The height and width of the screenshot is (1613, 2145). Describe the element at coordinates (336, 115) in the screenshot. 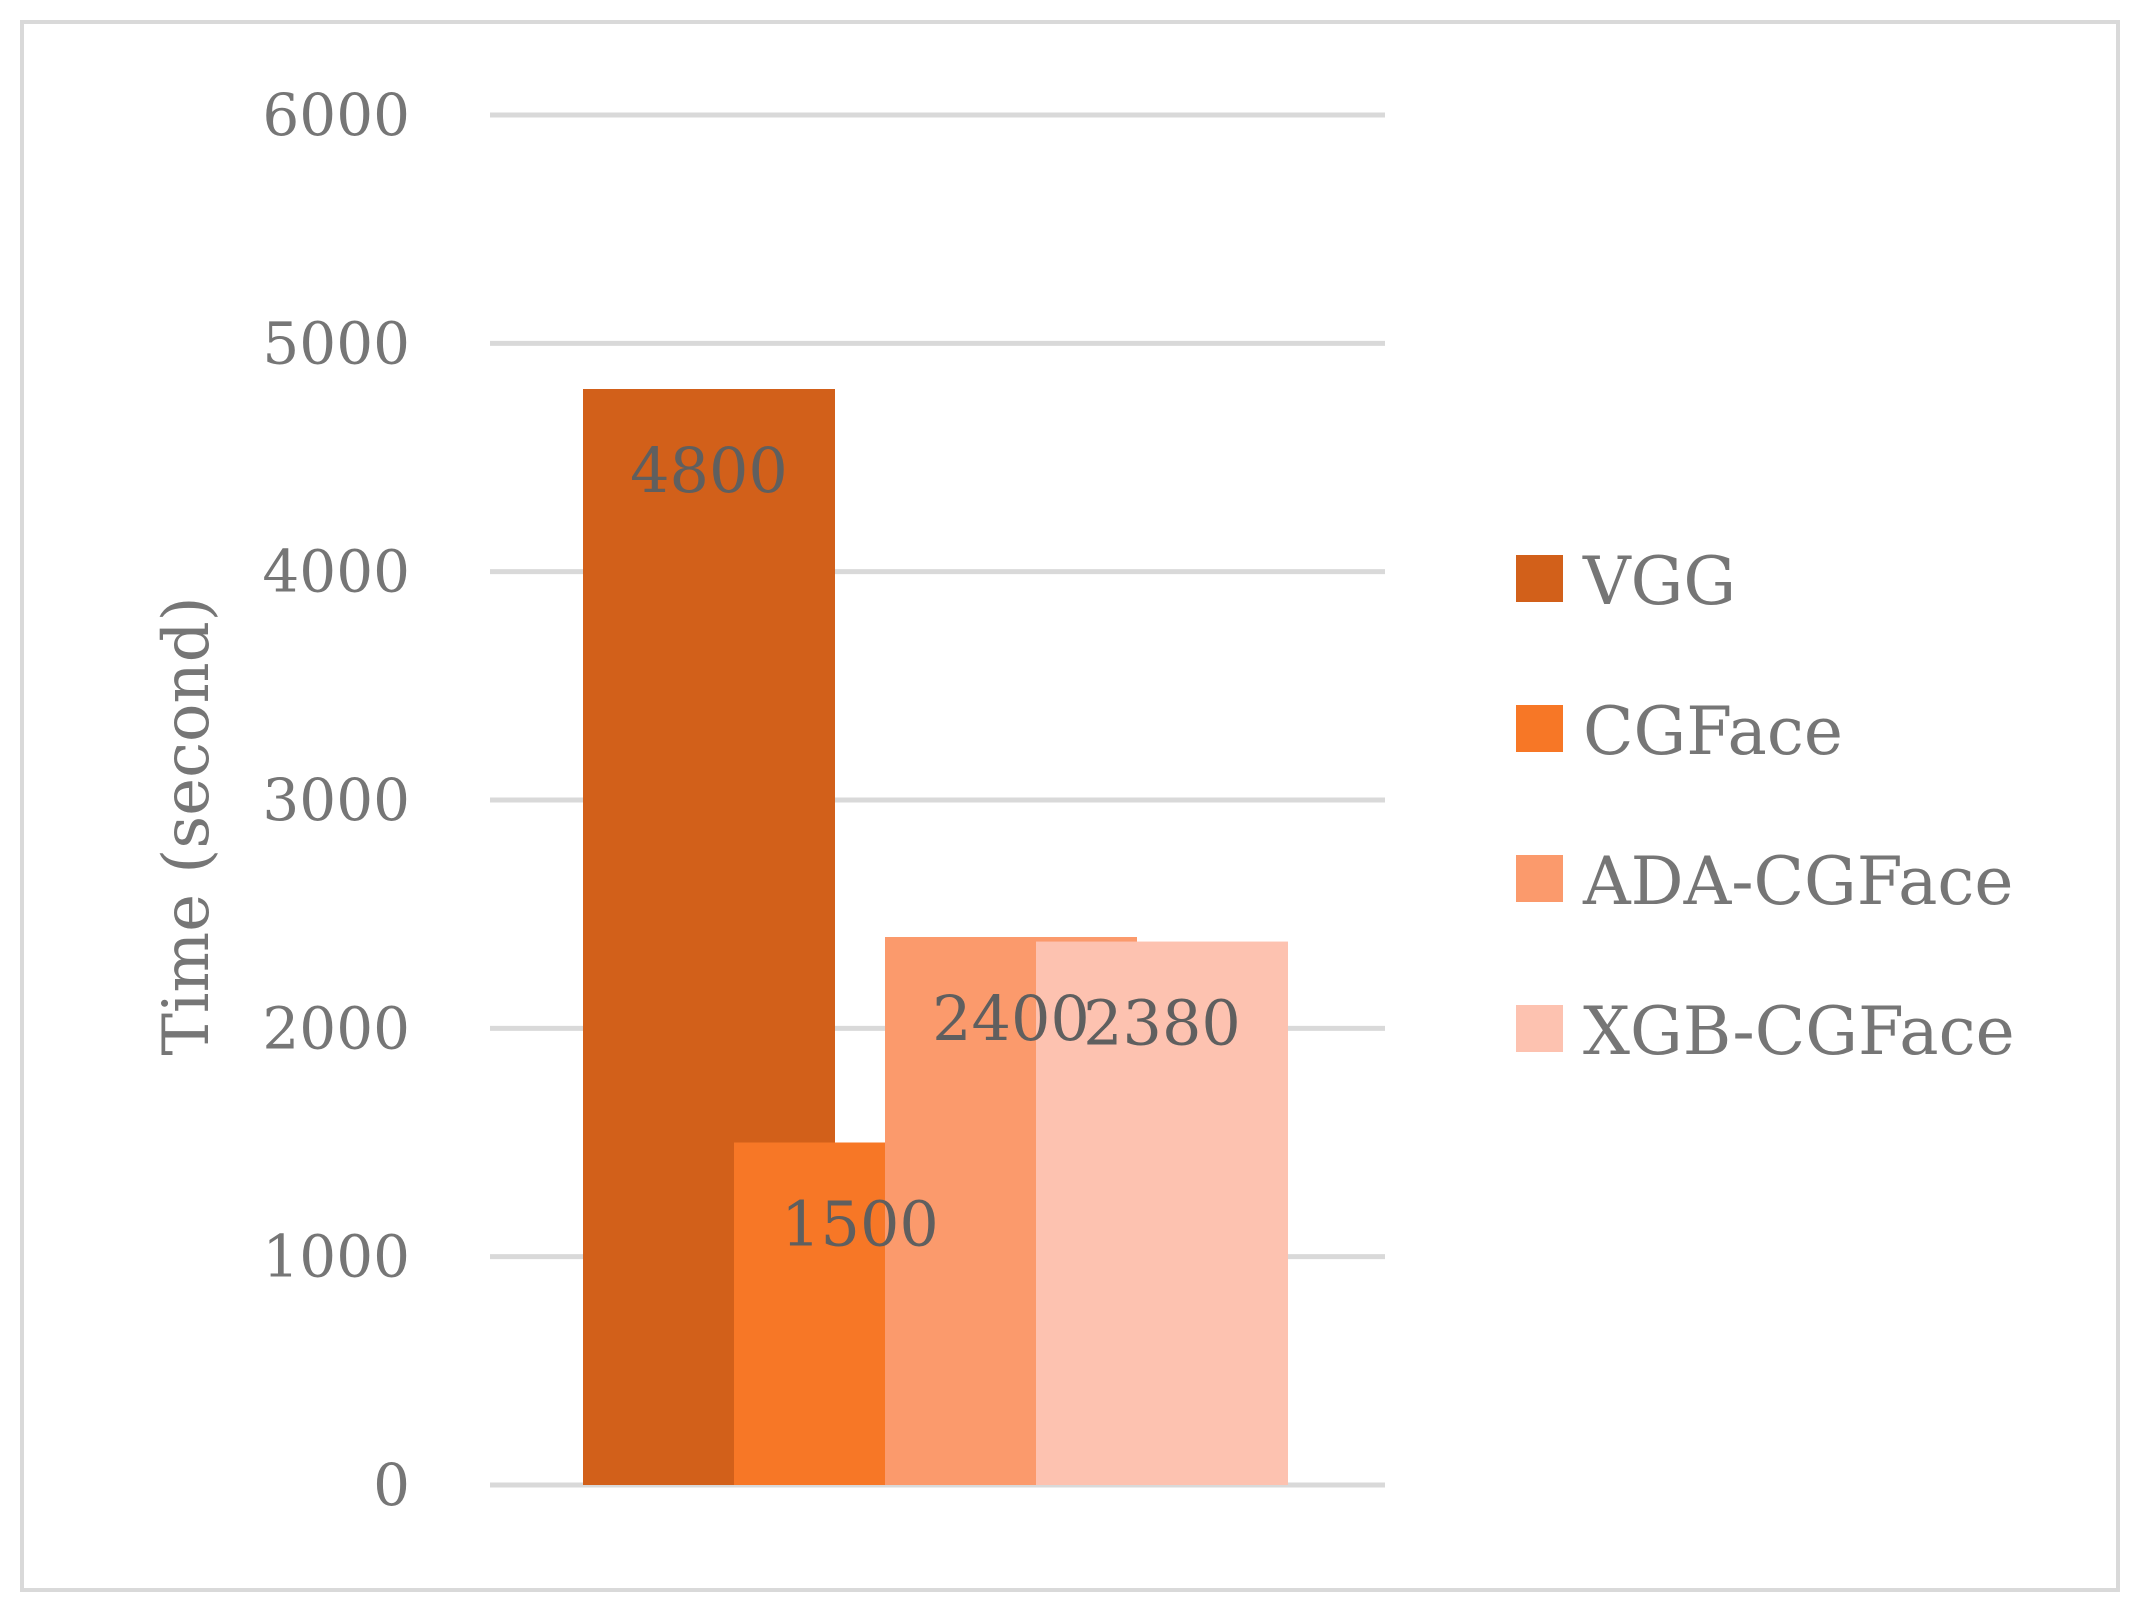

I see `y-tick-label: 6000` at that location.